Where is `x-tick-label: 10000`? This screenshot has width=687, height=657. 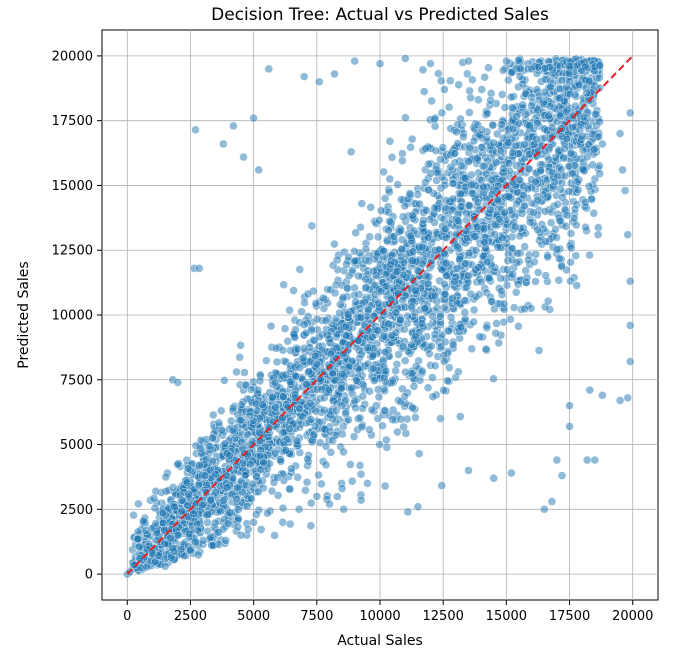 x-tick-label: 10000 is located at coordinates (379, 616).